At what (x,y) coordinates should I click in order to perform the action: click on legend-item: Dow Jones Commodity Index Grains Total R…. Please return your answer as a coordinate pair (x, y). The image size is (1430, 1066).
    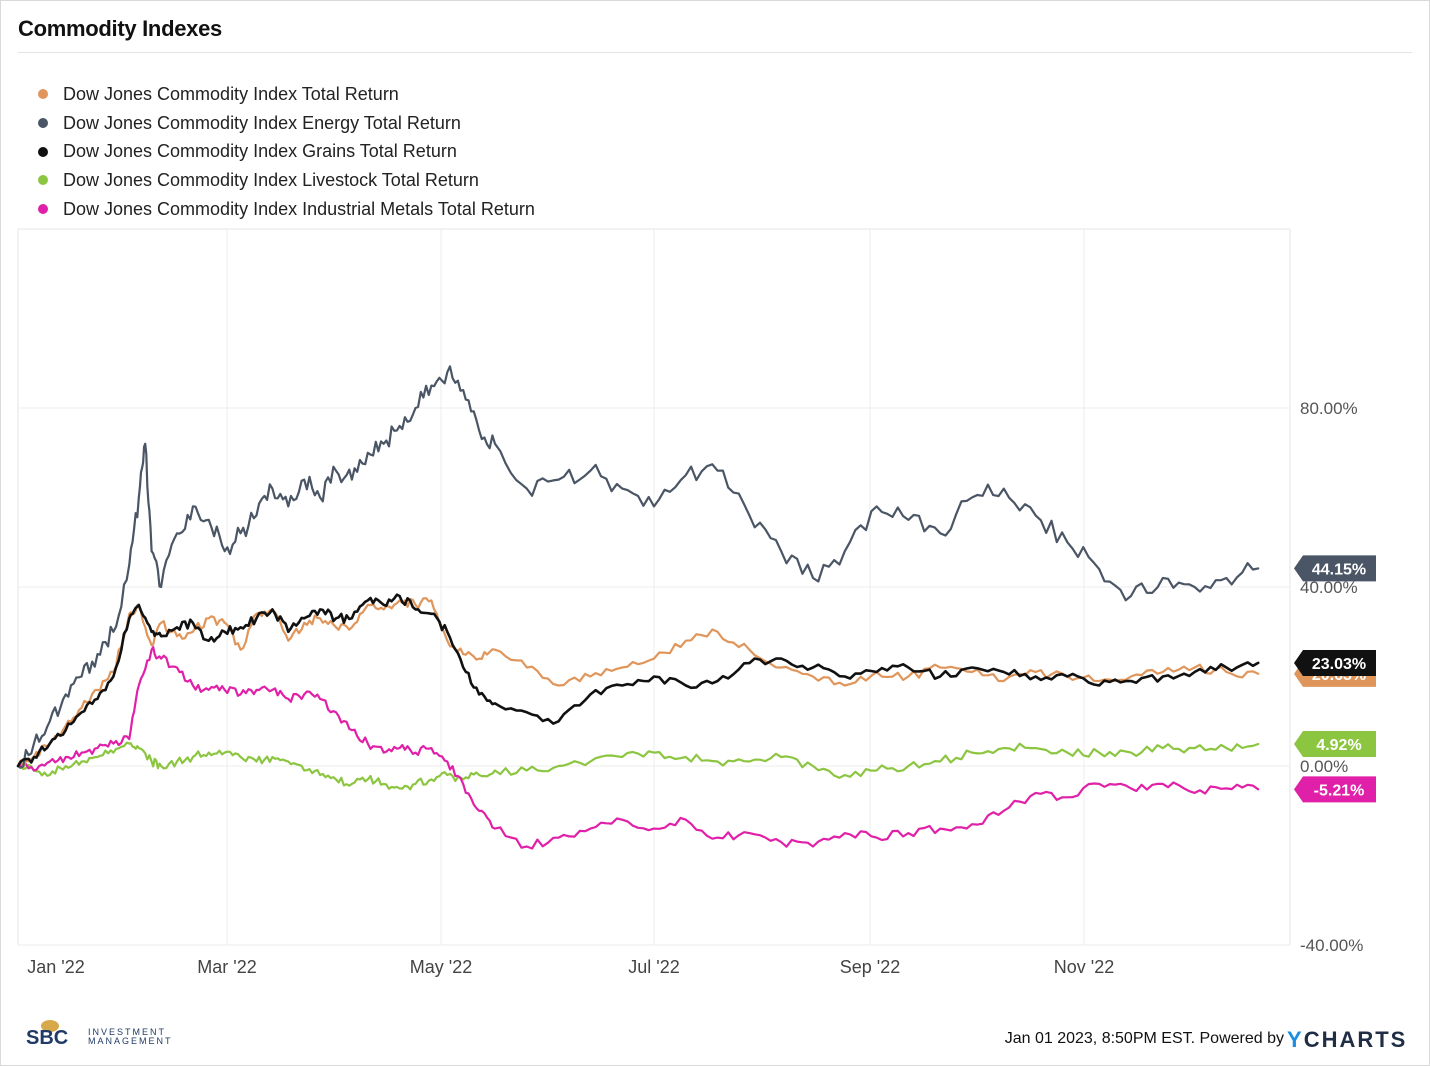
    Looking at the image, I should click on (286, 151).